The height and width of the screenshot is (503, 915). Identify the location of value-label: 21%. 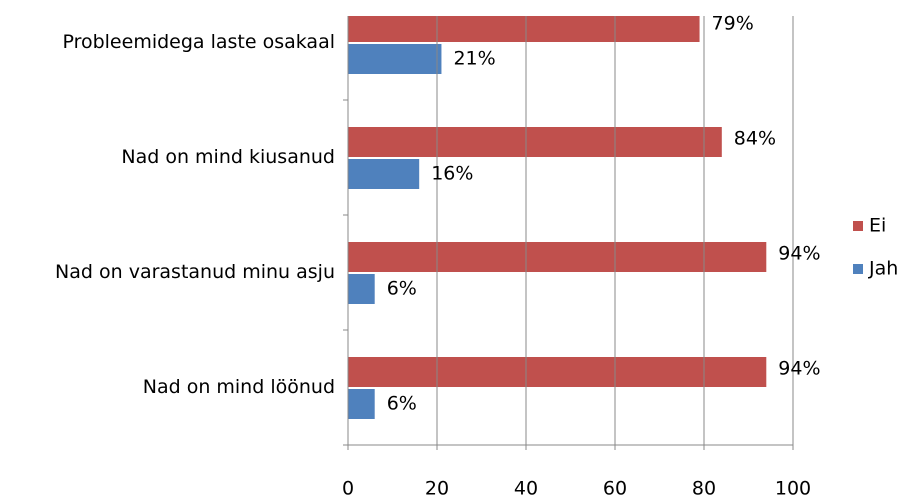
(474, 59).